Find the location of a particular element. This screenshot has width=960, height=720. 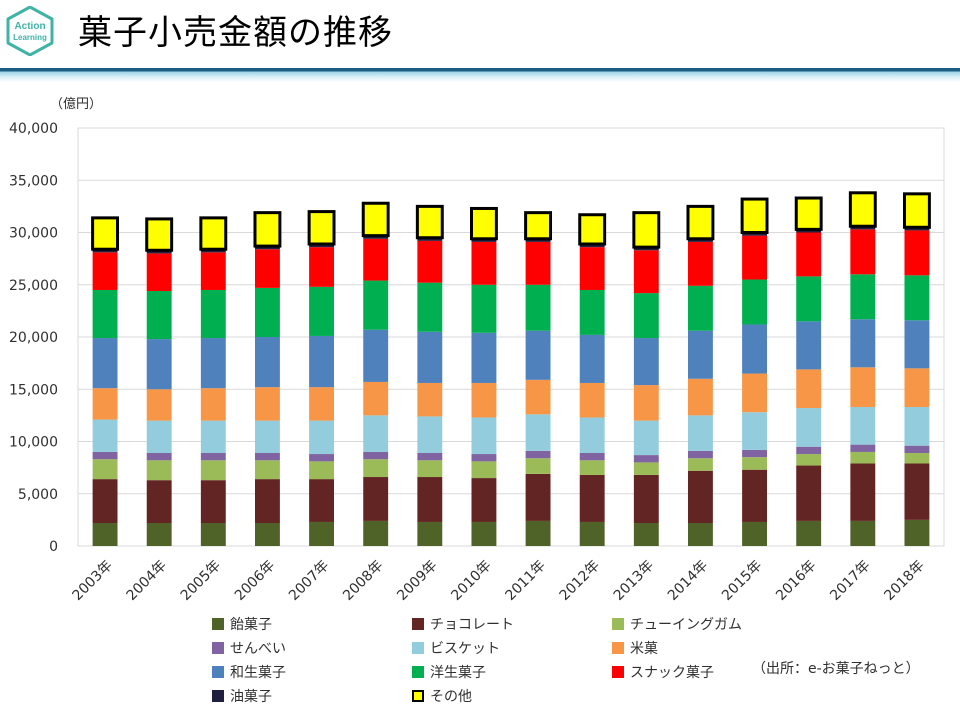

legend-label: 洋生菓子 is located at coordinates (458, 673).